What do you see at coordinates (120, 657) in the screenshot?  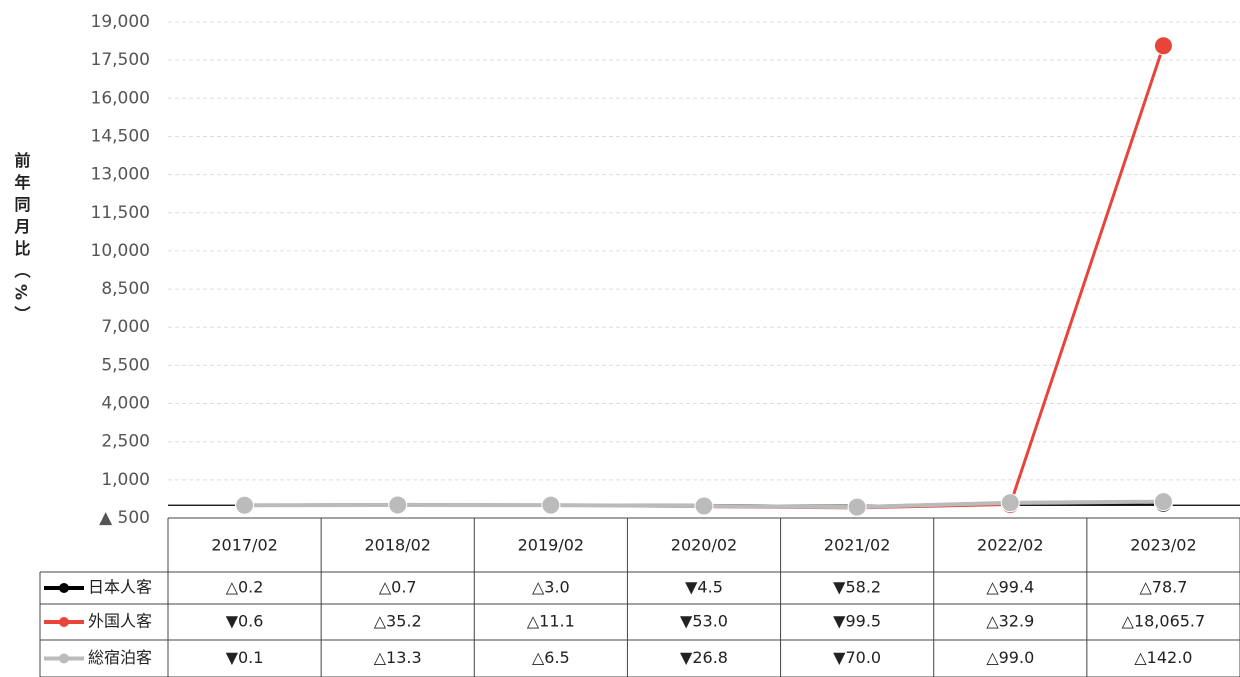 I see `legend-label: 総宿泊客` at bounding box center [120, 657].